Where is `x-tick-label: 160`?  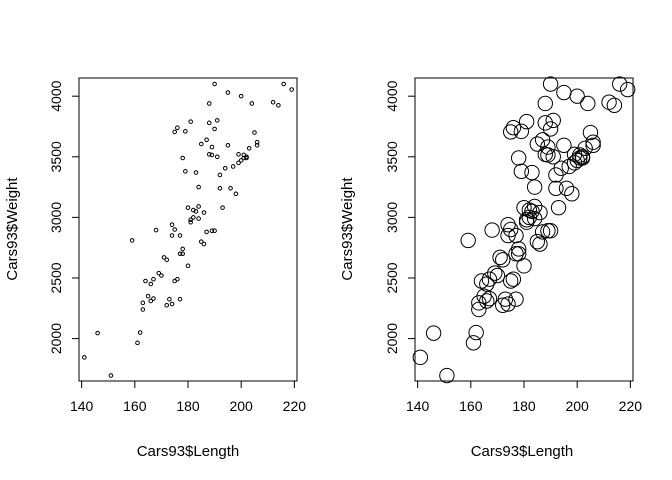
x-tick-label: 160 is located at coordinates (135, 406).